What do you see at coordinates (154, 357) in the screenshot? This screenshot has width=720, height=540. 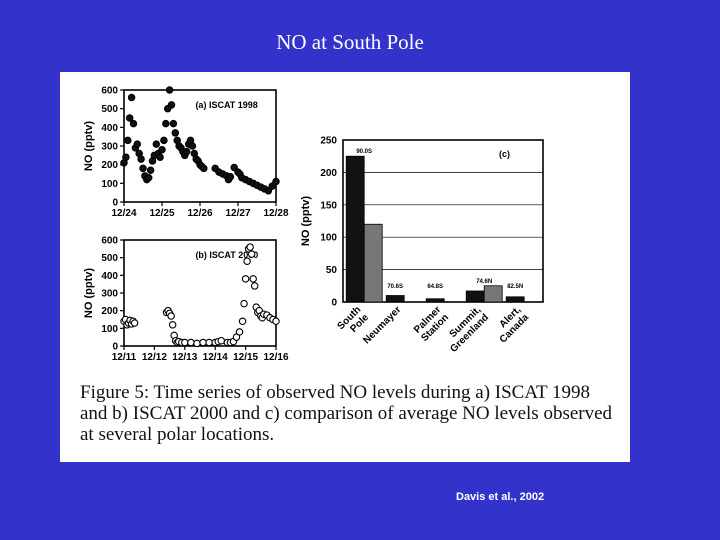 I see `x-tick-label: 12/12` at bounding box center [154, 357].